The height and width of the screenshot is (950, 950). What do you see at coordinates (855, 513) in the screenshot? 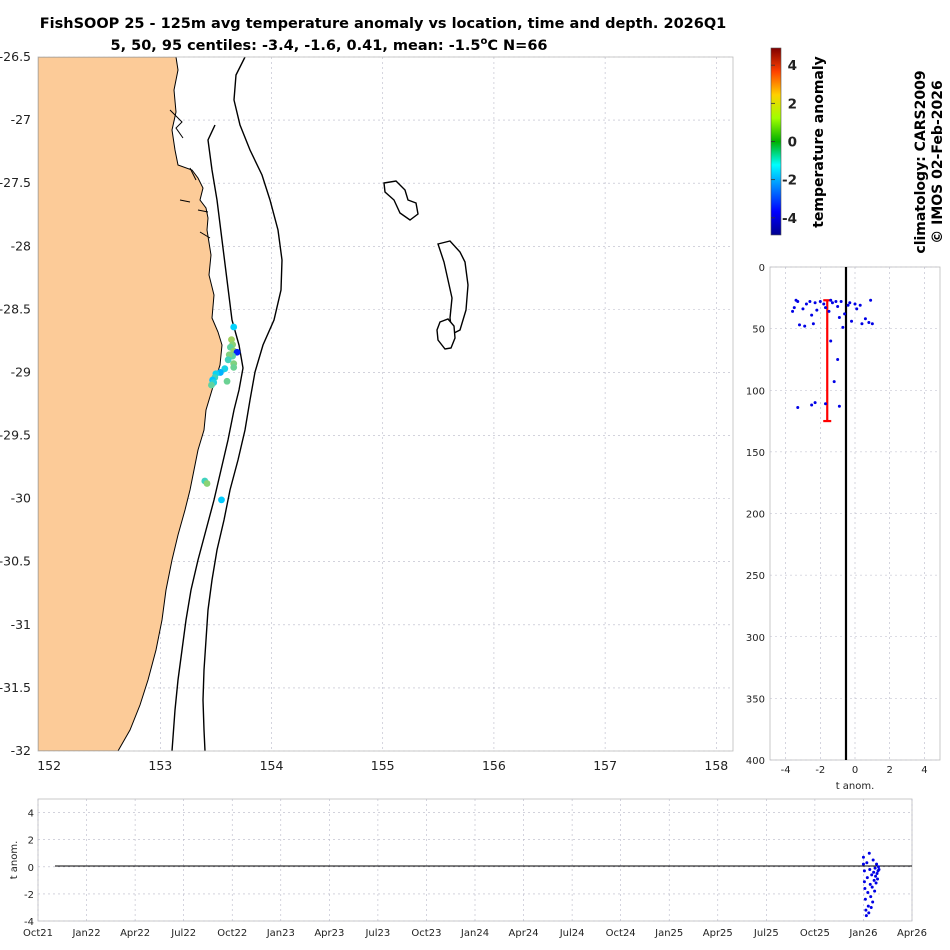
I see `depth-grid` at bounding box center [855, 513].